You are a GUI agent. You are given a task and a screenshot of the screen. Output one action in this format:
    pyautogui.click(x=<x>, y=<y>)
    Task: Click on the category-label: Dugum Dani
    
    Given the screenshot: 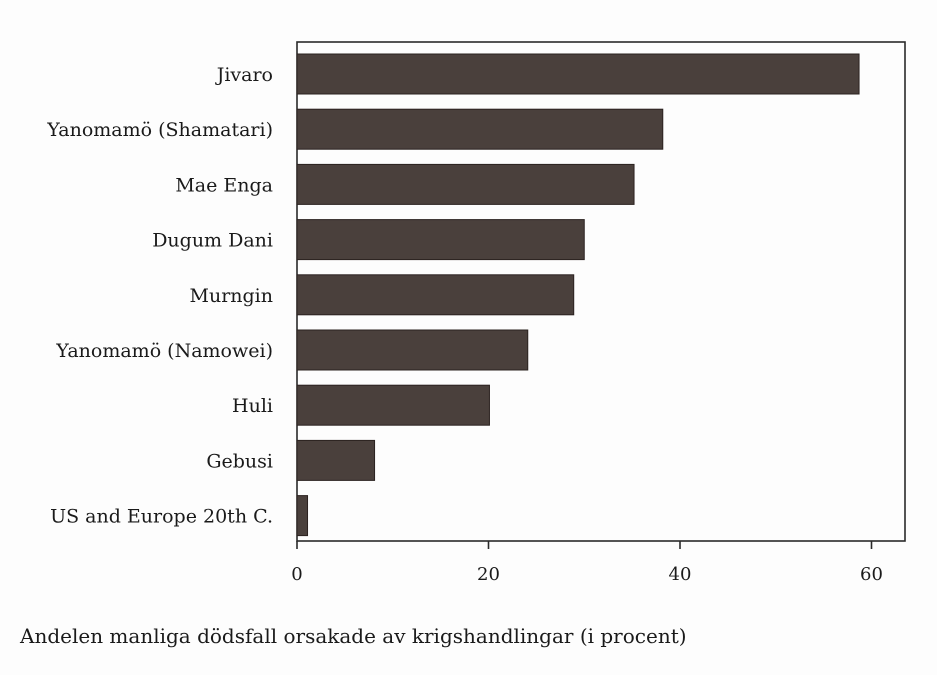 What is the action you would take?
    pyautogui.click(x=212, y=241)
    